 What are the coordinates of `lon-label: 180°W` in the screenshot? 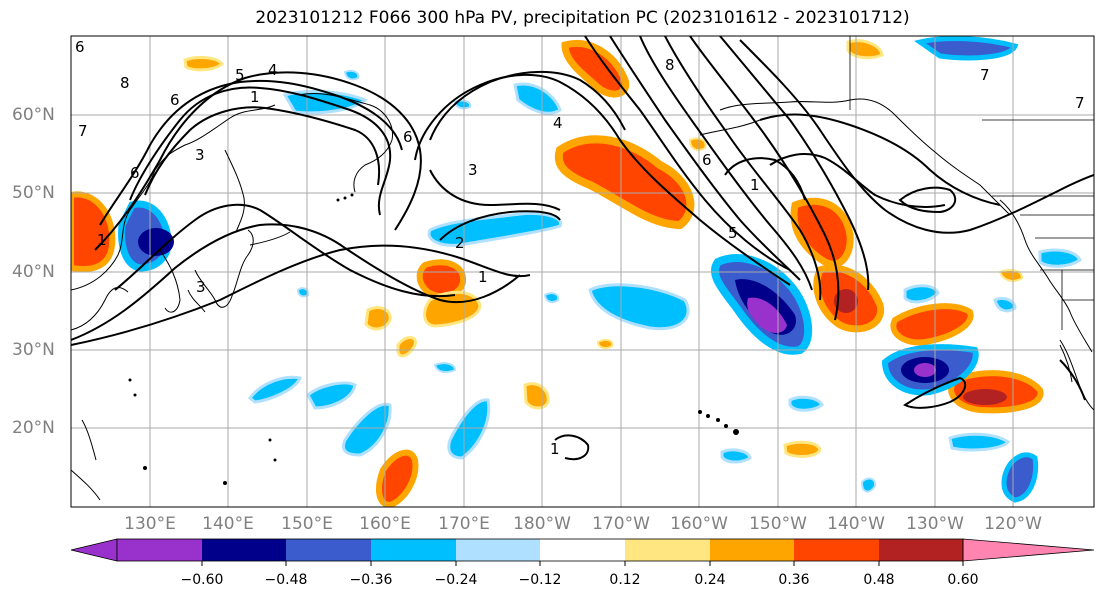 It's located at (542, 524).